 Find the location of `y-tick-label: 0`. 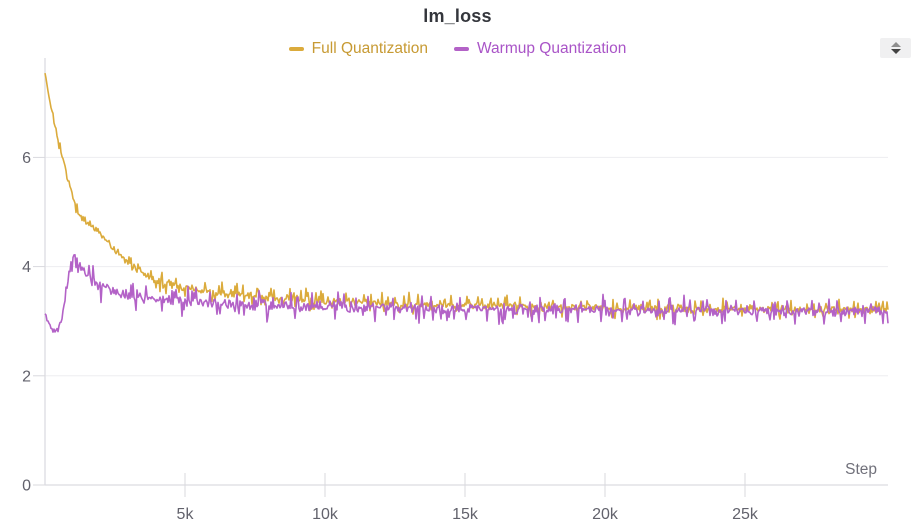

y-tick-label: 0 is located at coordinates (26, 486).